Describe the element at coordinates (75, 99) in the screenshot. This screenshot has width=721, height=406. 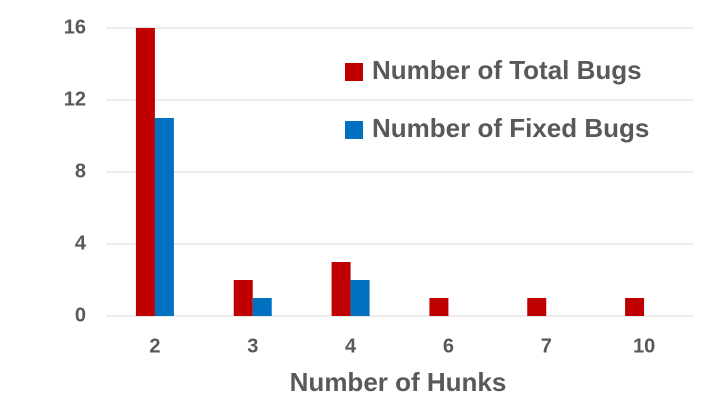
I see `y-tick-label: 12` at that location.